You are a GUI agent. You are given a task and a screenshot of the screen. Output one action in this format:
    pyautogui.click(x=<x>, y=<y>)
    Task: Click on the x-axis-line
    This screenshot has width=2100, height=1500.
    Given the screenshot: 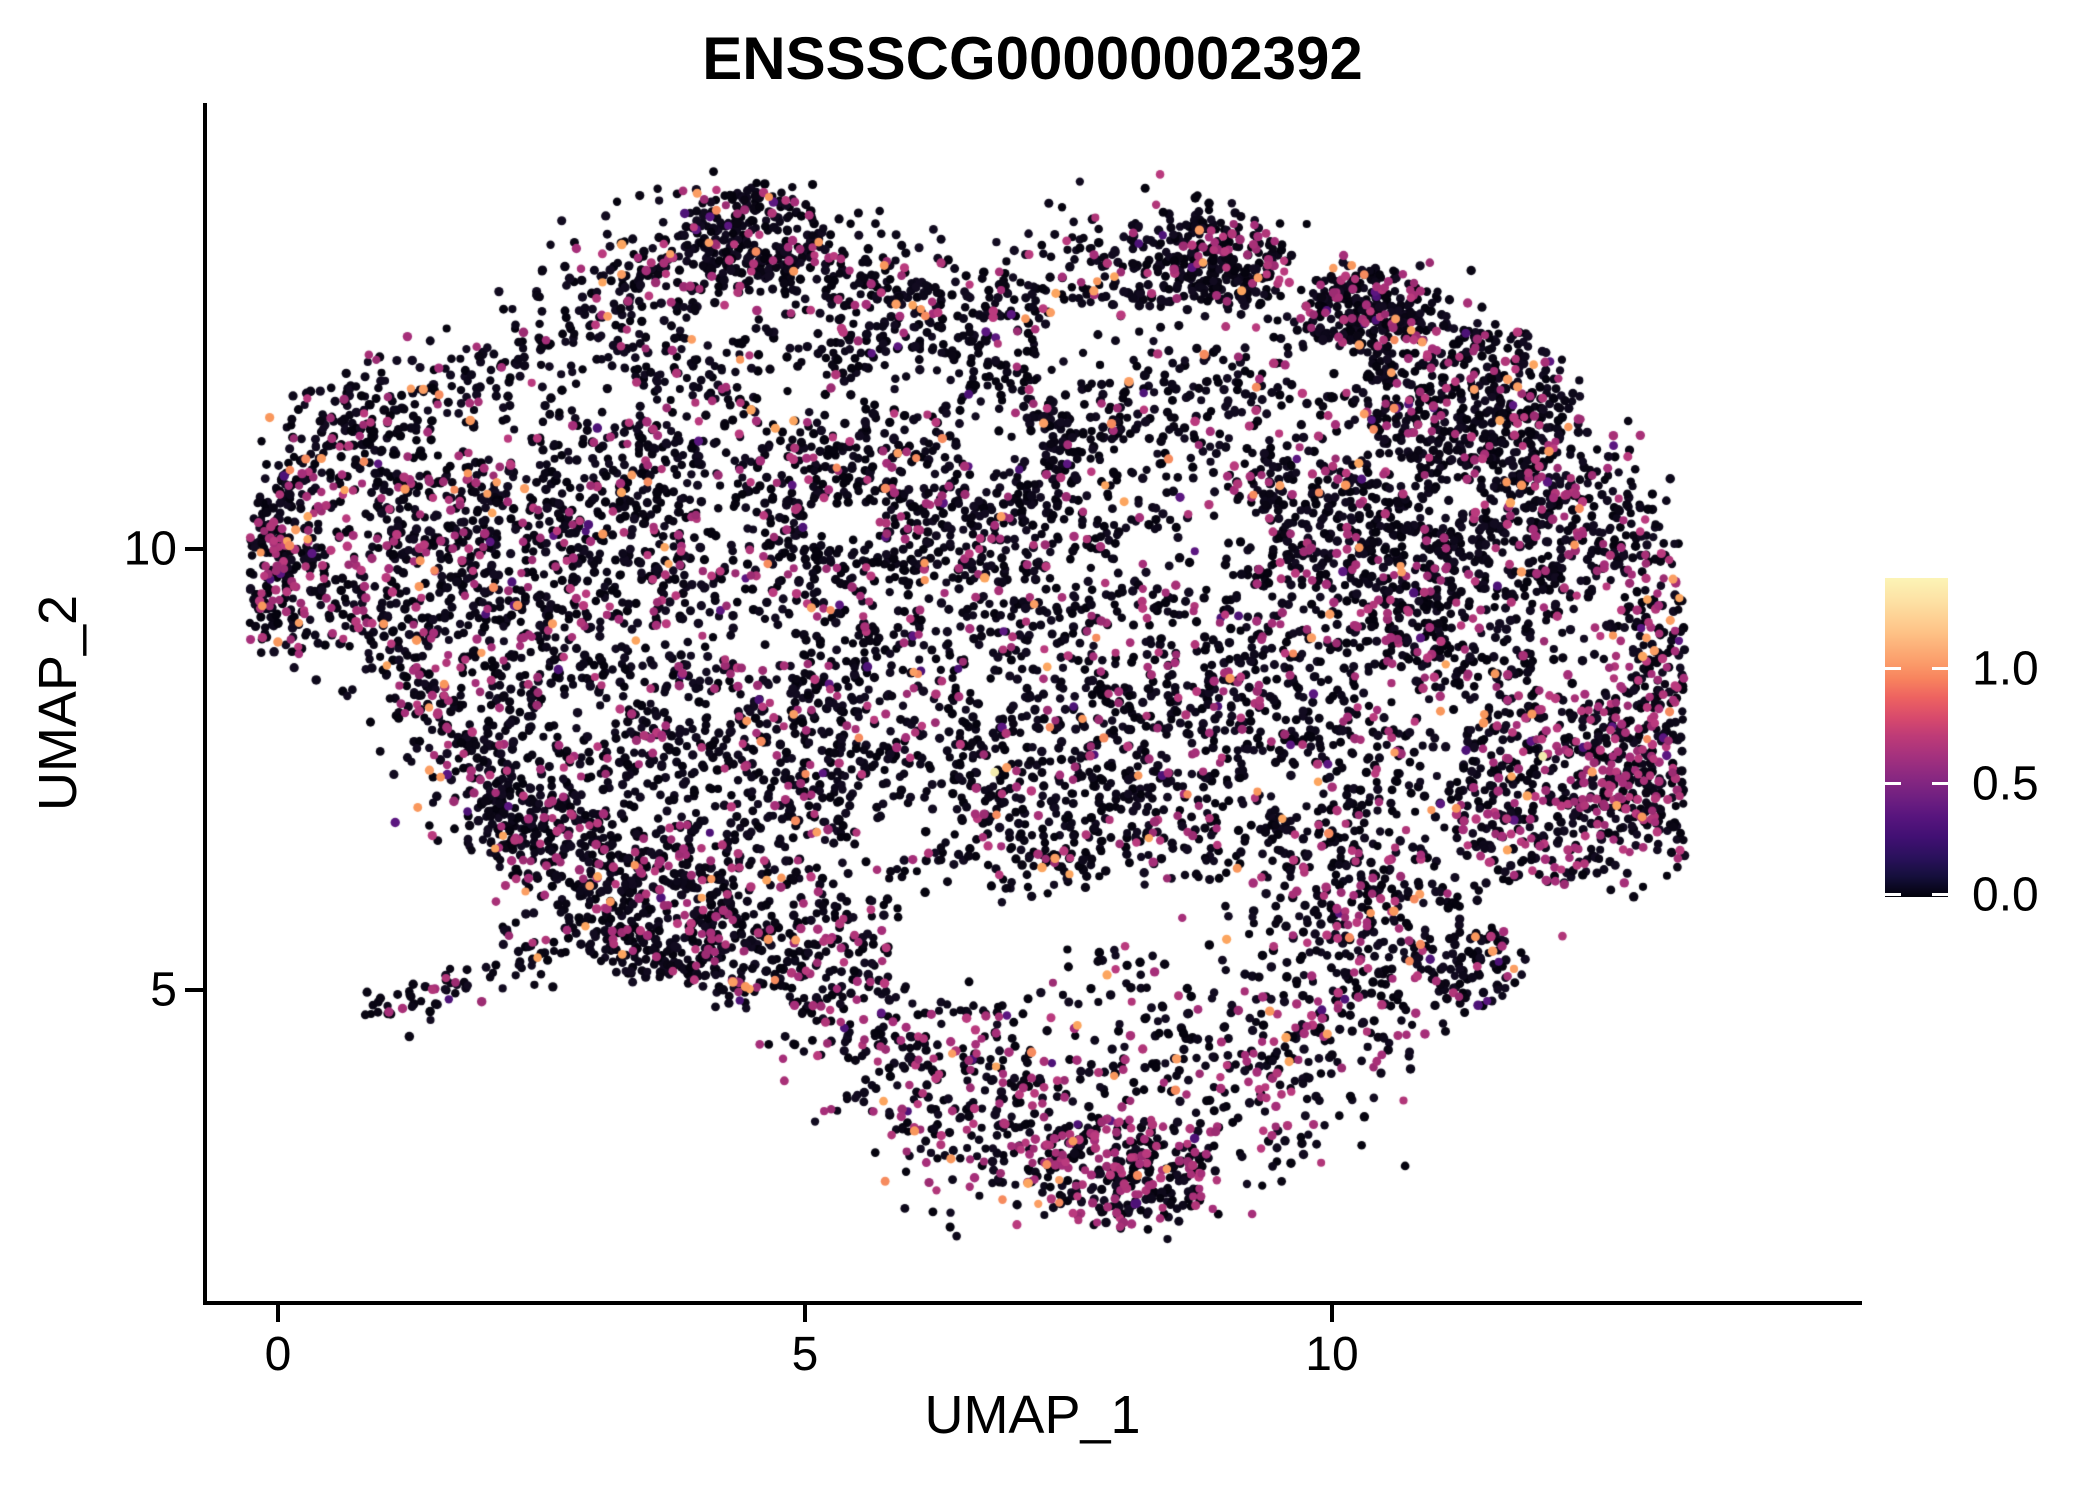 What is the action you would take?
    pyautogui.click(x=1032, y=1303)
    